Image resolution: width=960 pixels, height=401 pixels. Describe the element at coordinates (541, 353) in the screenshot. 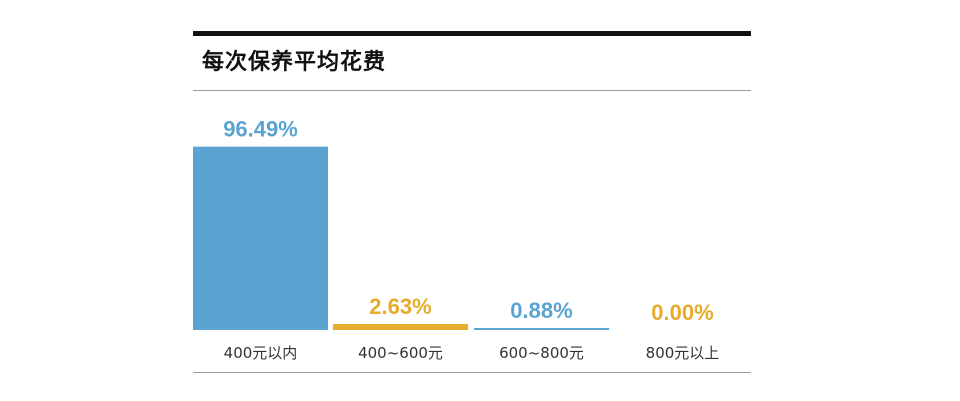

I see `category-label-3: 600~800元` at that location.